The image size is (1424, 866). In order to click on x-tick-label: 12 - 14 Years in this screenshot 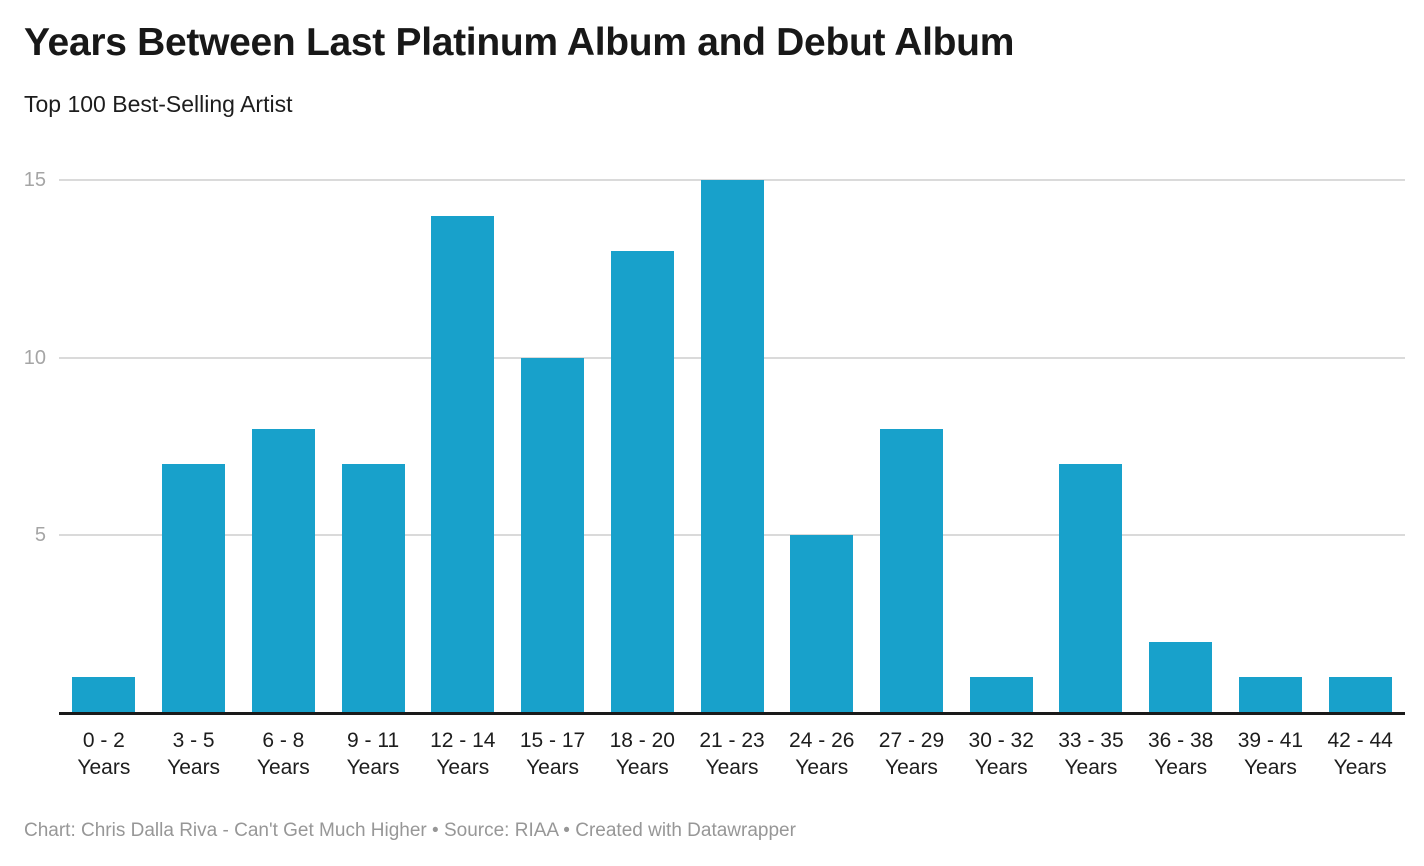, I will do `click(463, 754)`.